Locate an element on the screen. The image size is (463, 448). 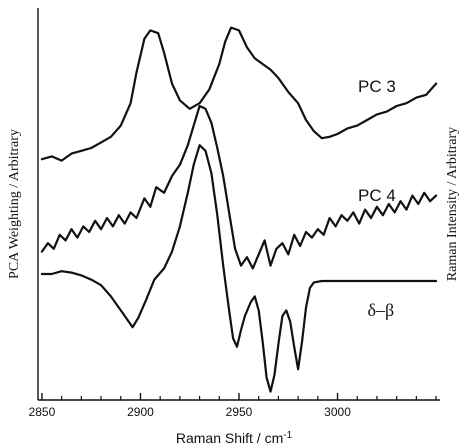
series-label-3: δ–β is located at coordinates (381, 310).